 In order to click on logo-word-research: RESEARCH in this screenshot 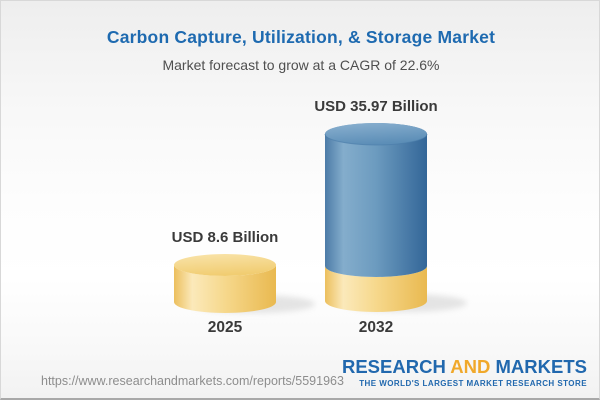, I will do `click(393, 366)`.